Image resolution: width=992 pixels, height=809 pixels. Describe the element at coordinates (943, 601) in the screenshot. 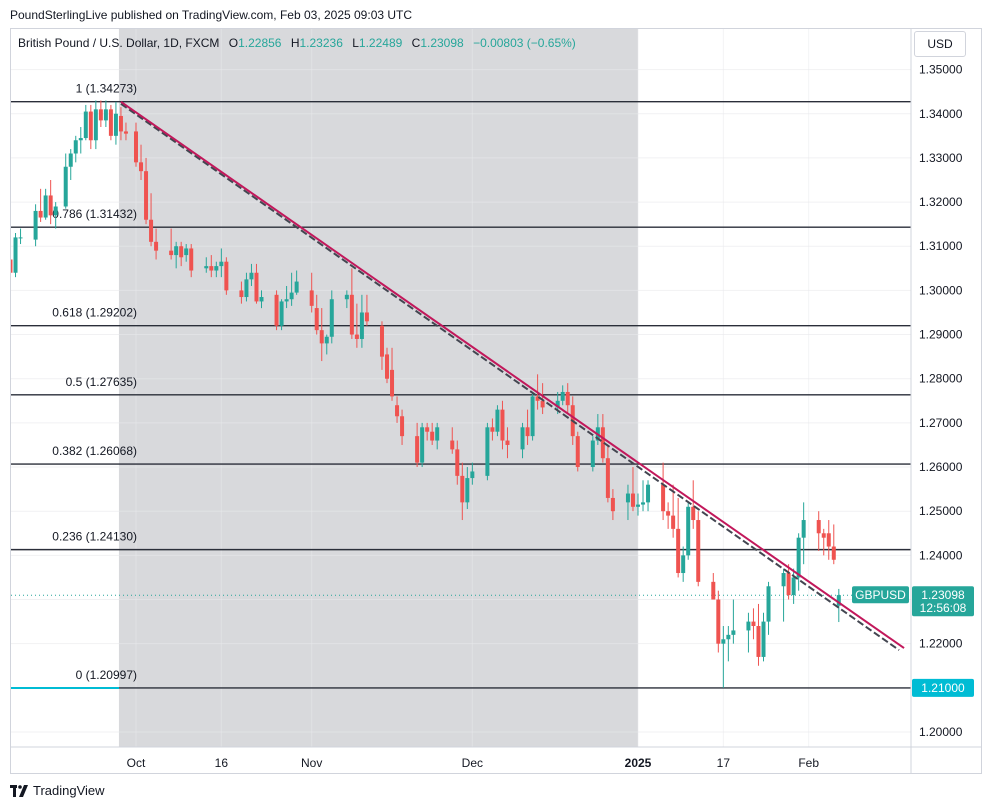

I see `price-badge` at that location.